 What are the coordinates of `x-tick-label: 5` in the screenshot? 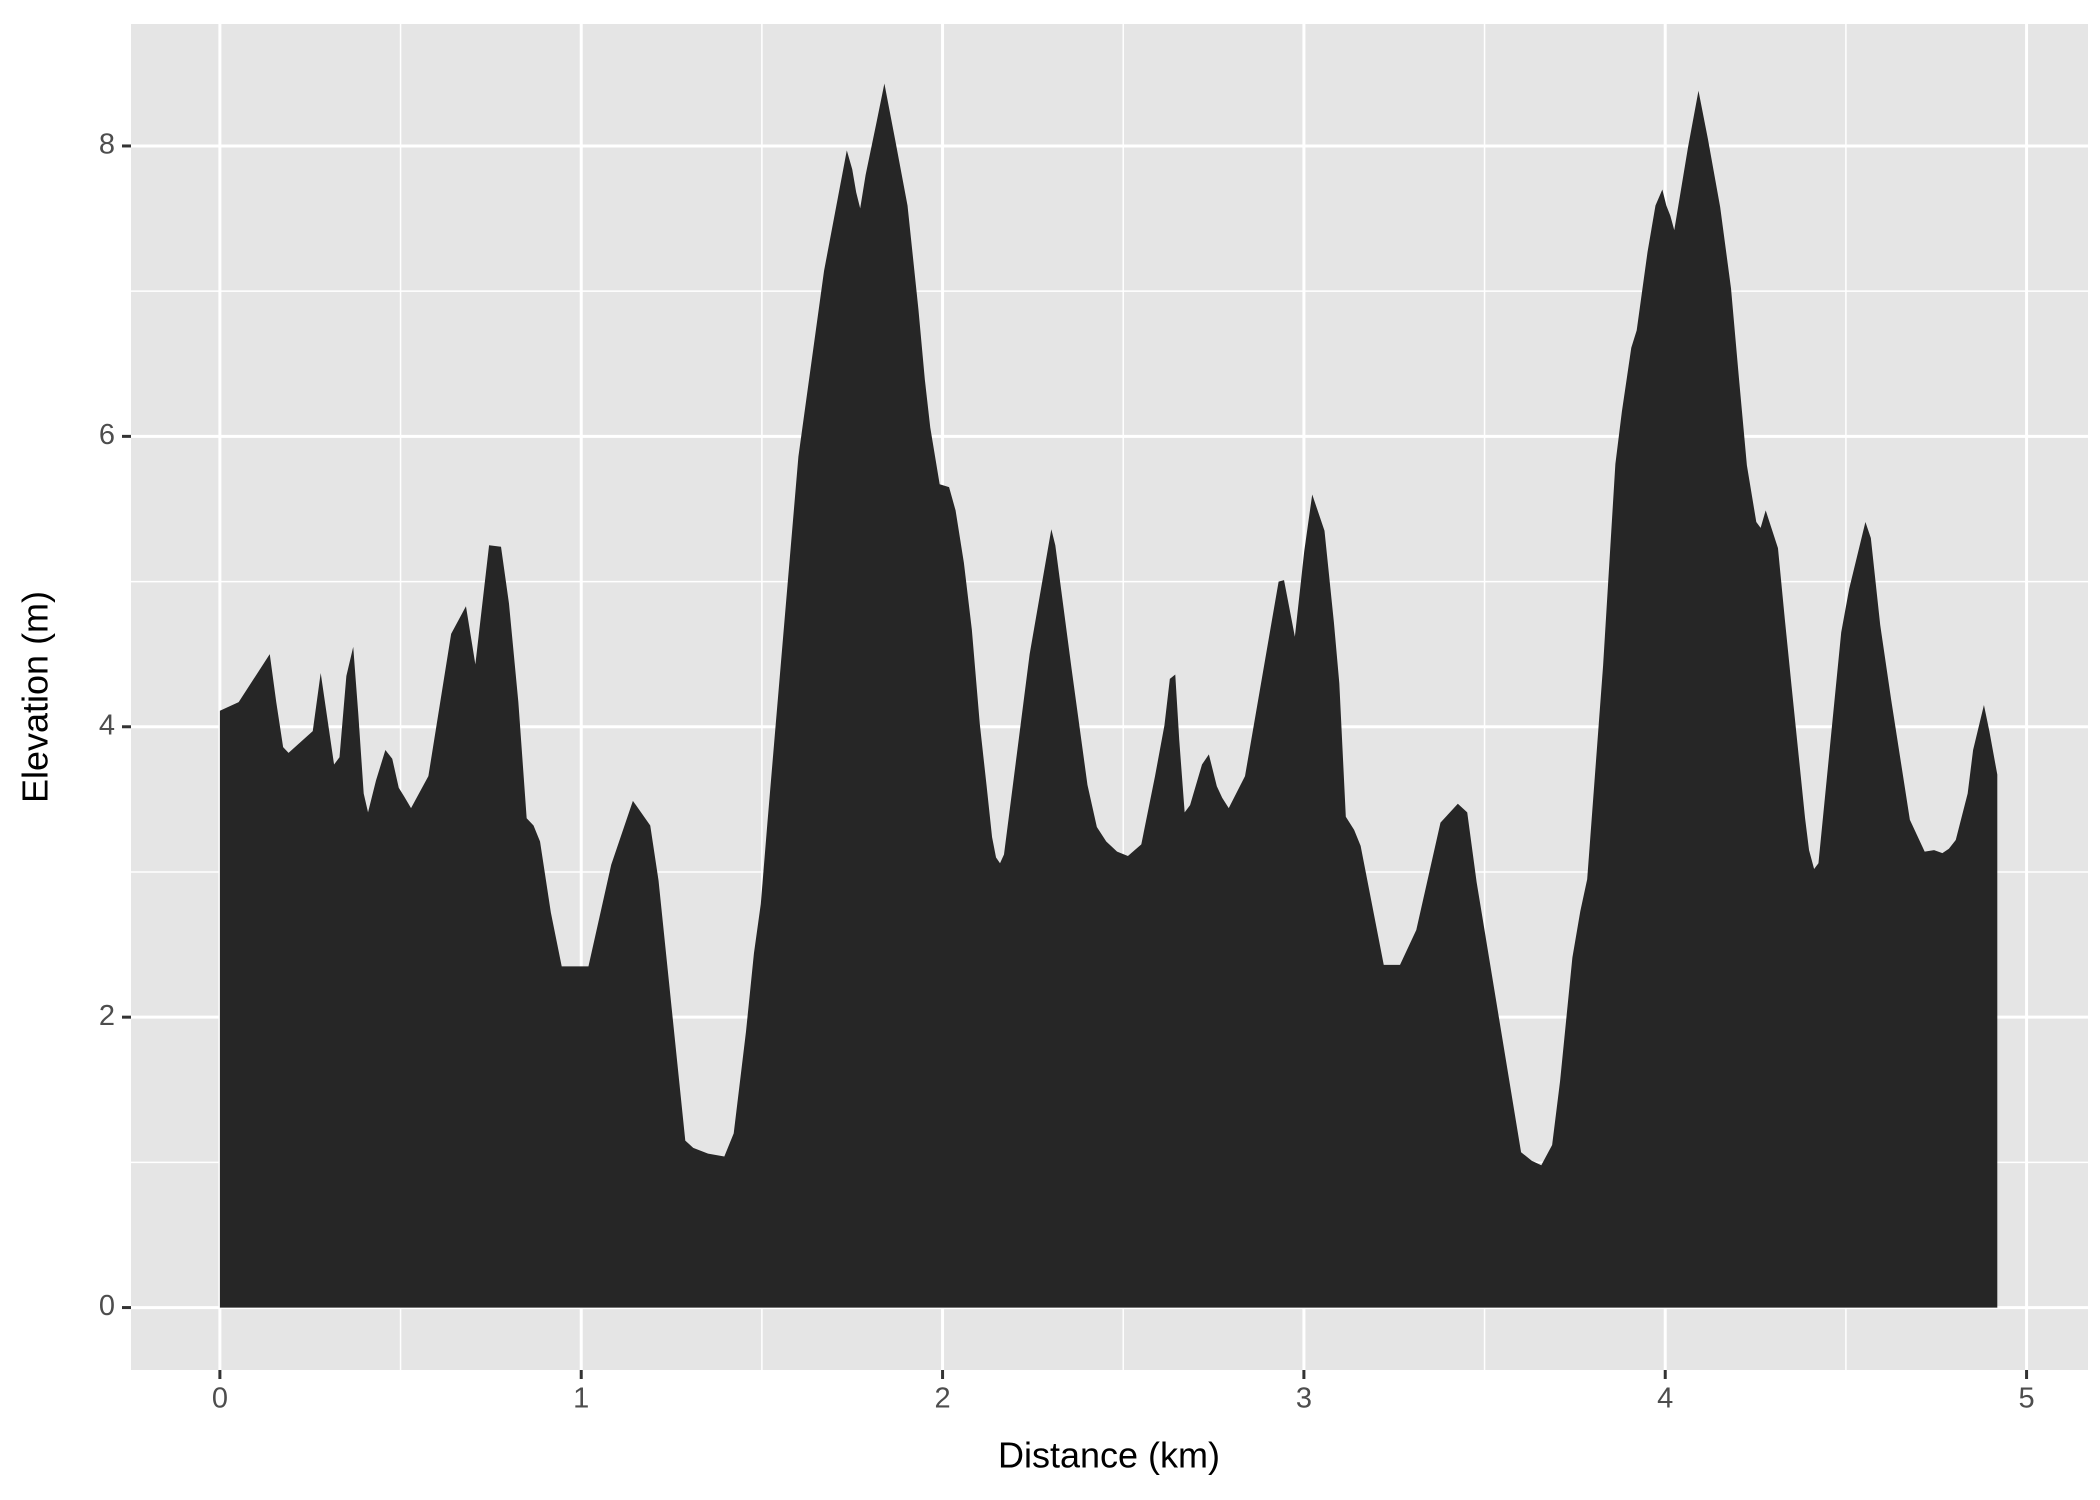 It's located at (2027, 1399).